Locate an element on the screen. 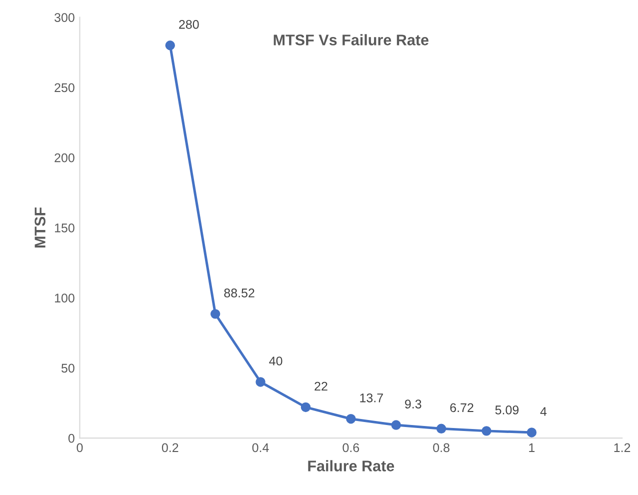 The image size is (638, 495). x-axis-title: Failure Rate is located at coordinates (351, 466).